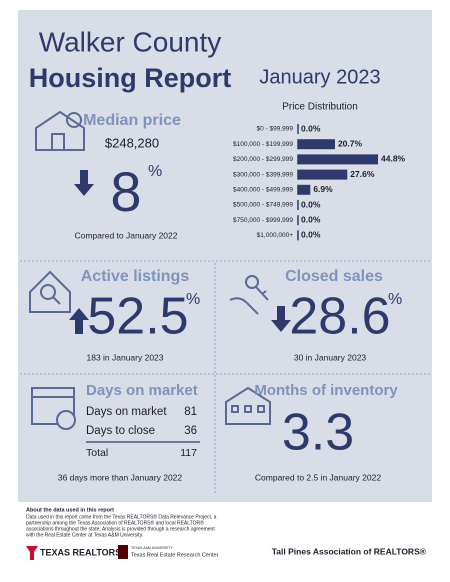 The width and height of the screenshot is (450, 582). I want to click on dist-label: $1,000,000+, so click(275, 235).